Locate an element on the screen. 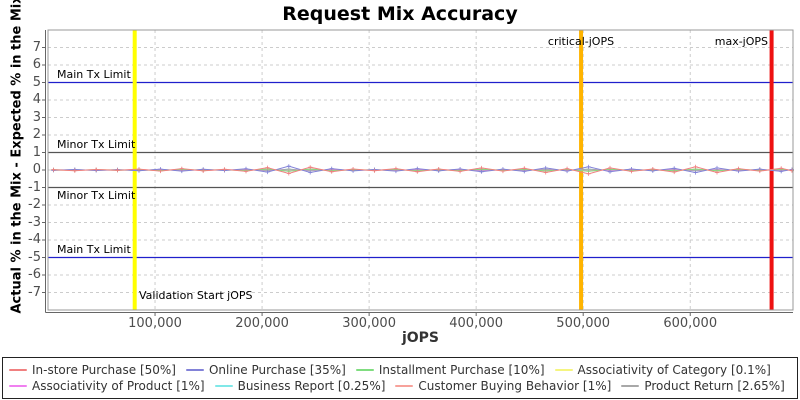  y-tick-label: -7 is located at coordinates (34, 292).